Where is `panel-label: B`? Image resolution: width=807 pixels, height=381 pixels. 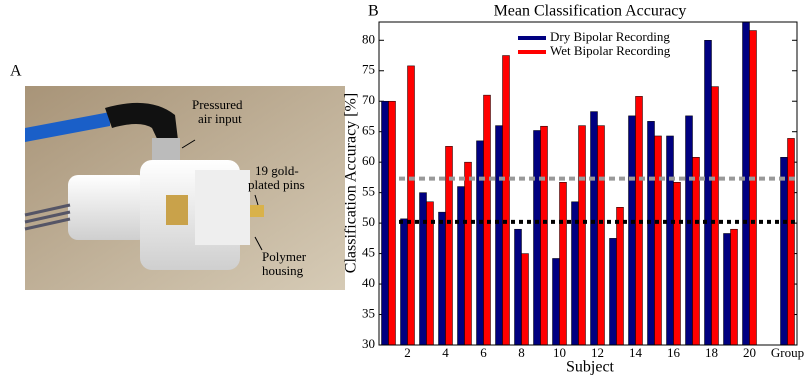 panel-label: B is located at coordinates (373, 11).